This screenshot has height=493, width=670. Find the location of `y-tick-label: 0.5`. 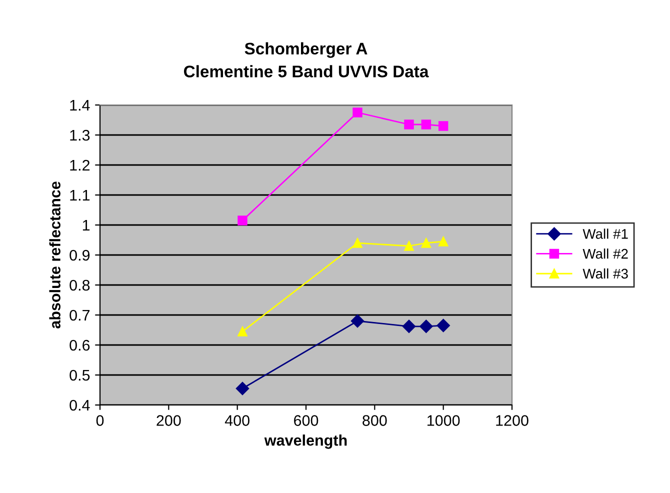

y-tick-label: 0.5 is located at coordinates (80, 375).